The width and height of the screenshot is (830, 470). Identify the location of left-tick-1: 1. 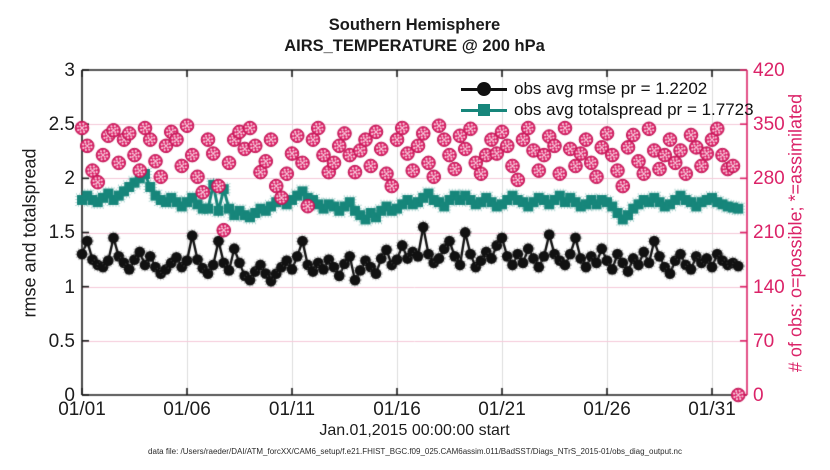
(69, 287).